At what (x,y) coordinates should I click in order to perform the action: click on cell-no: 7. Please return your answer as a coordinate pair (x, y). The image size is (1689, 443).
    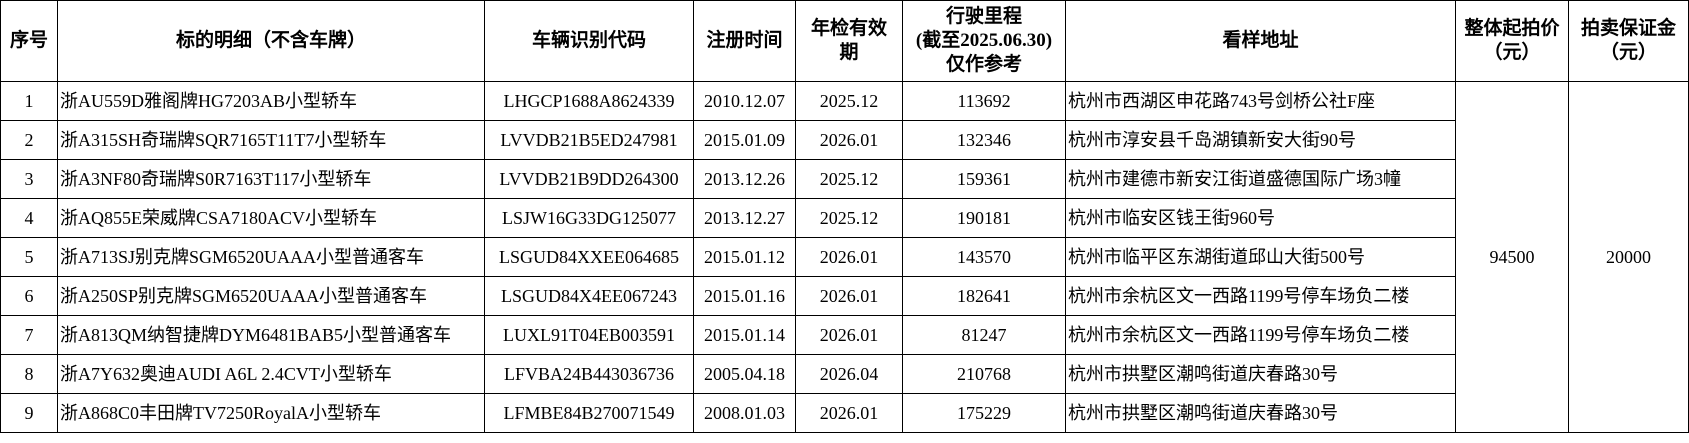
    Looking at the image, I should click on (29, 335).